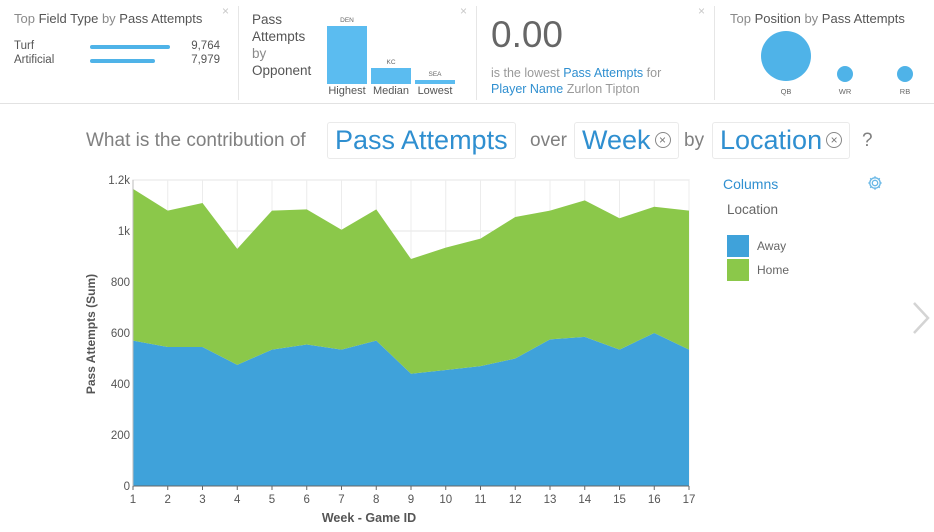  Describe the element at coordinates (772, 246) in the screenshot. I see `legend-label: Away` at that location.